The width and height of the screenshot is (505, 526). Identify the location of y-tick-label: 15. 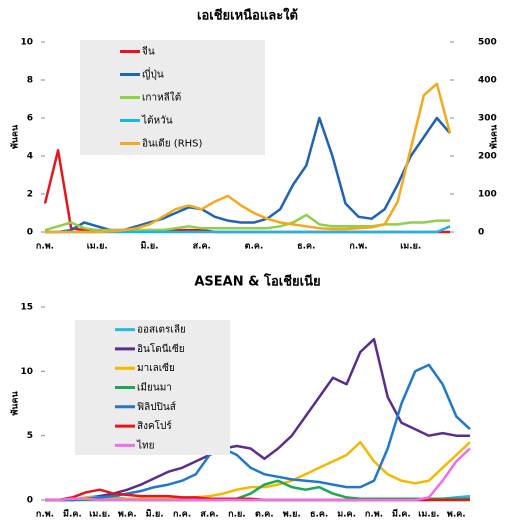
(26, 308).